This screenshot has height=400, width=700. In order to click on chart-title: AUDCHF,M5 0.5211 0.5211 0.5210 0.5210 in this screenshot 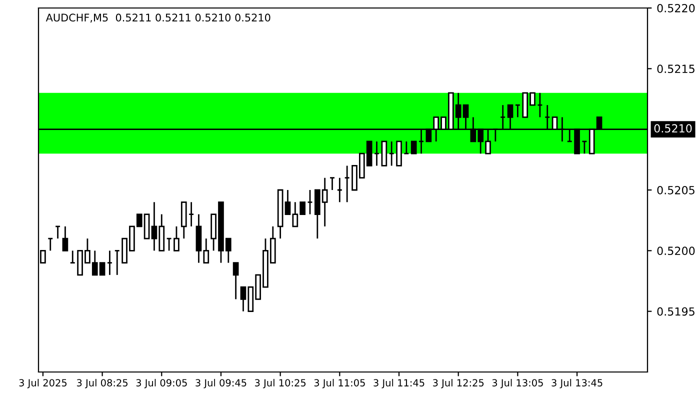, I will do `click(158, 18)`.